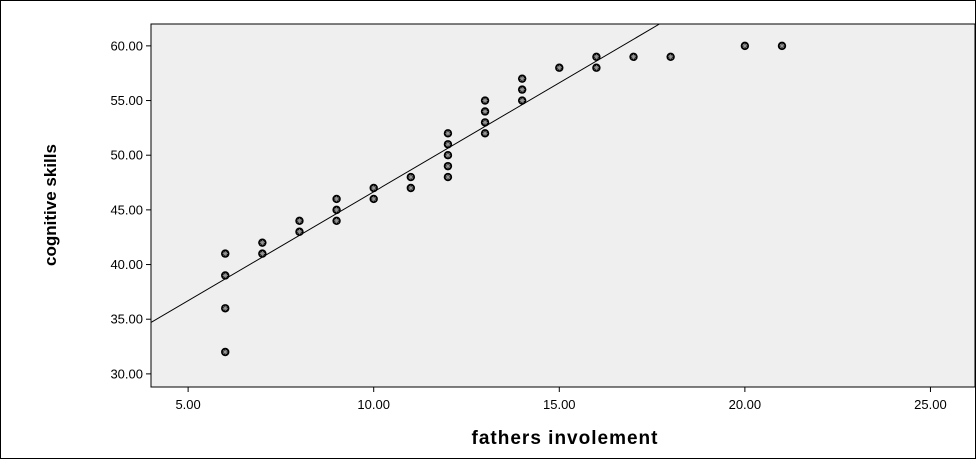  What do you see at coordinates (126, 155) in the screenshot?
I see `y-tick-label: 50.00` at bounding box center [126, 155].